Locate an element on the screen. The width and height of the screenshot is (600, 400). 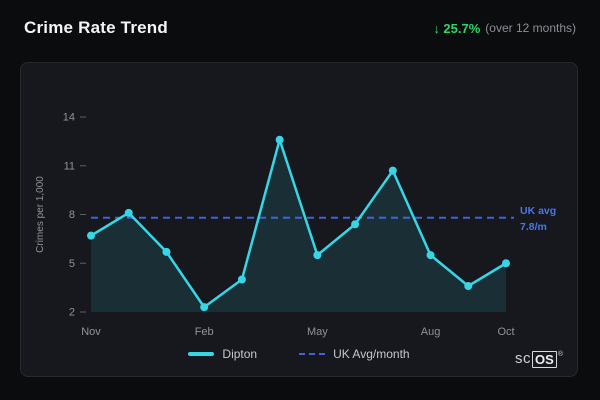
x-tick-label: Nov is located at coordinates (91, 332).